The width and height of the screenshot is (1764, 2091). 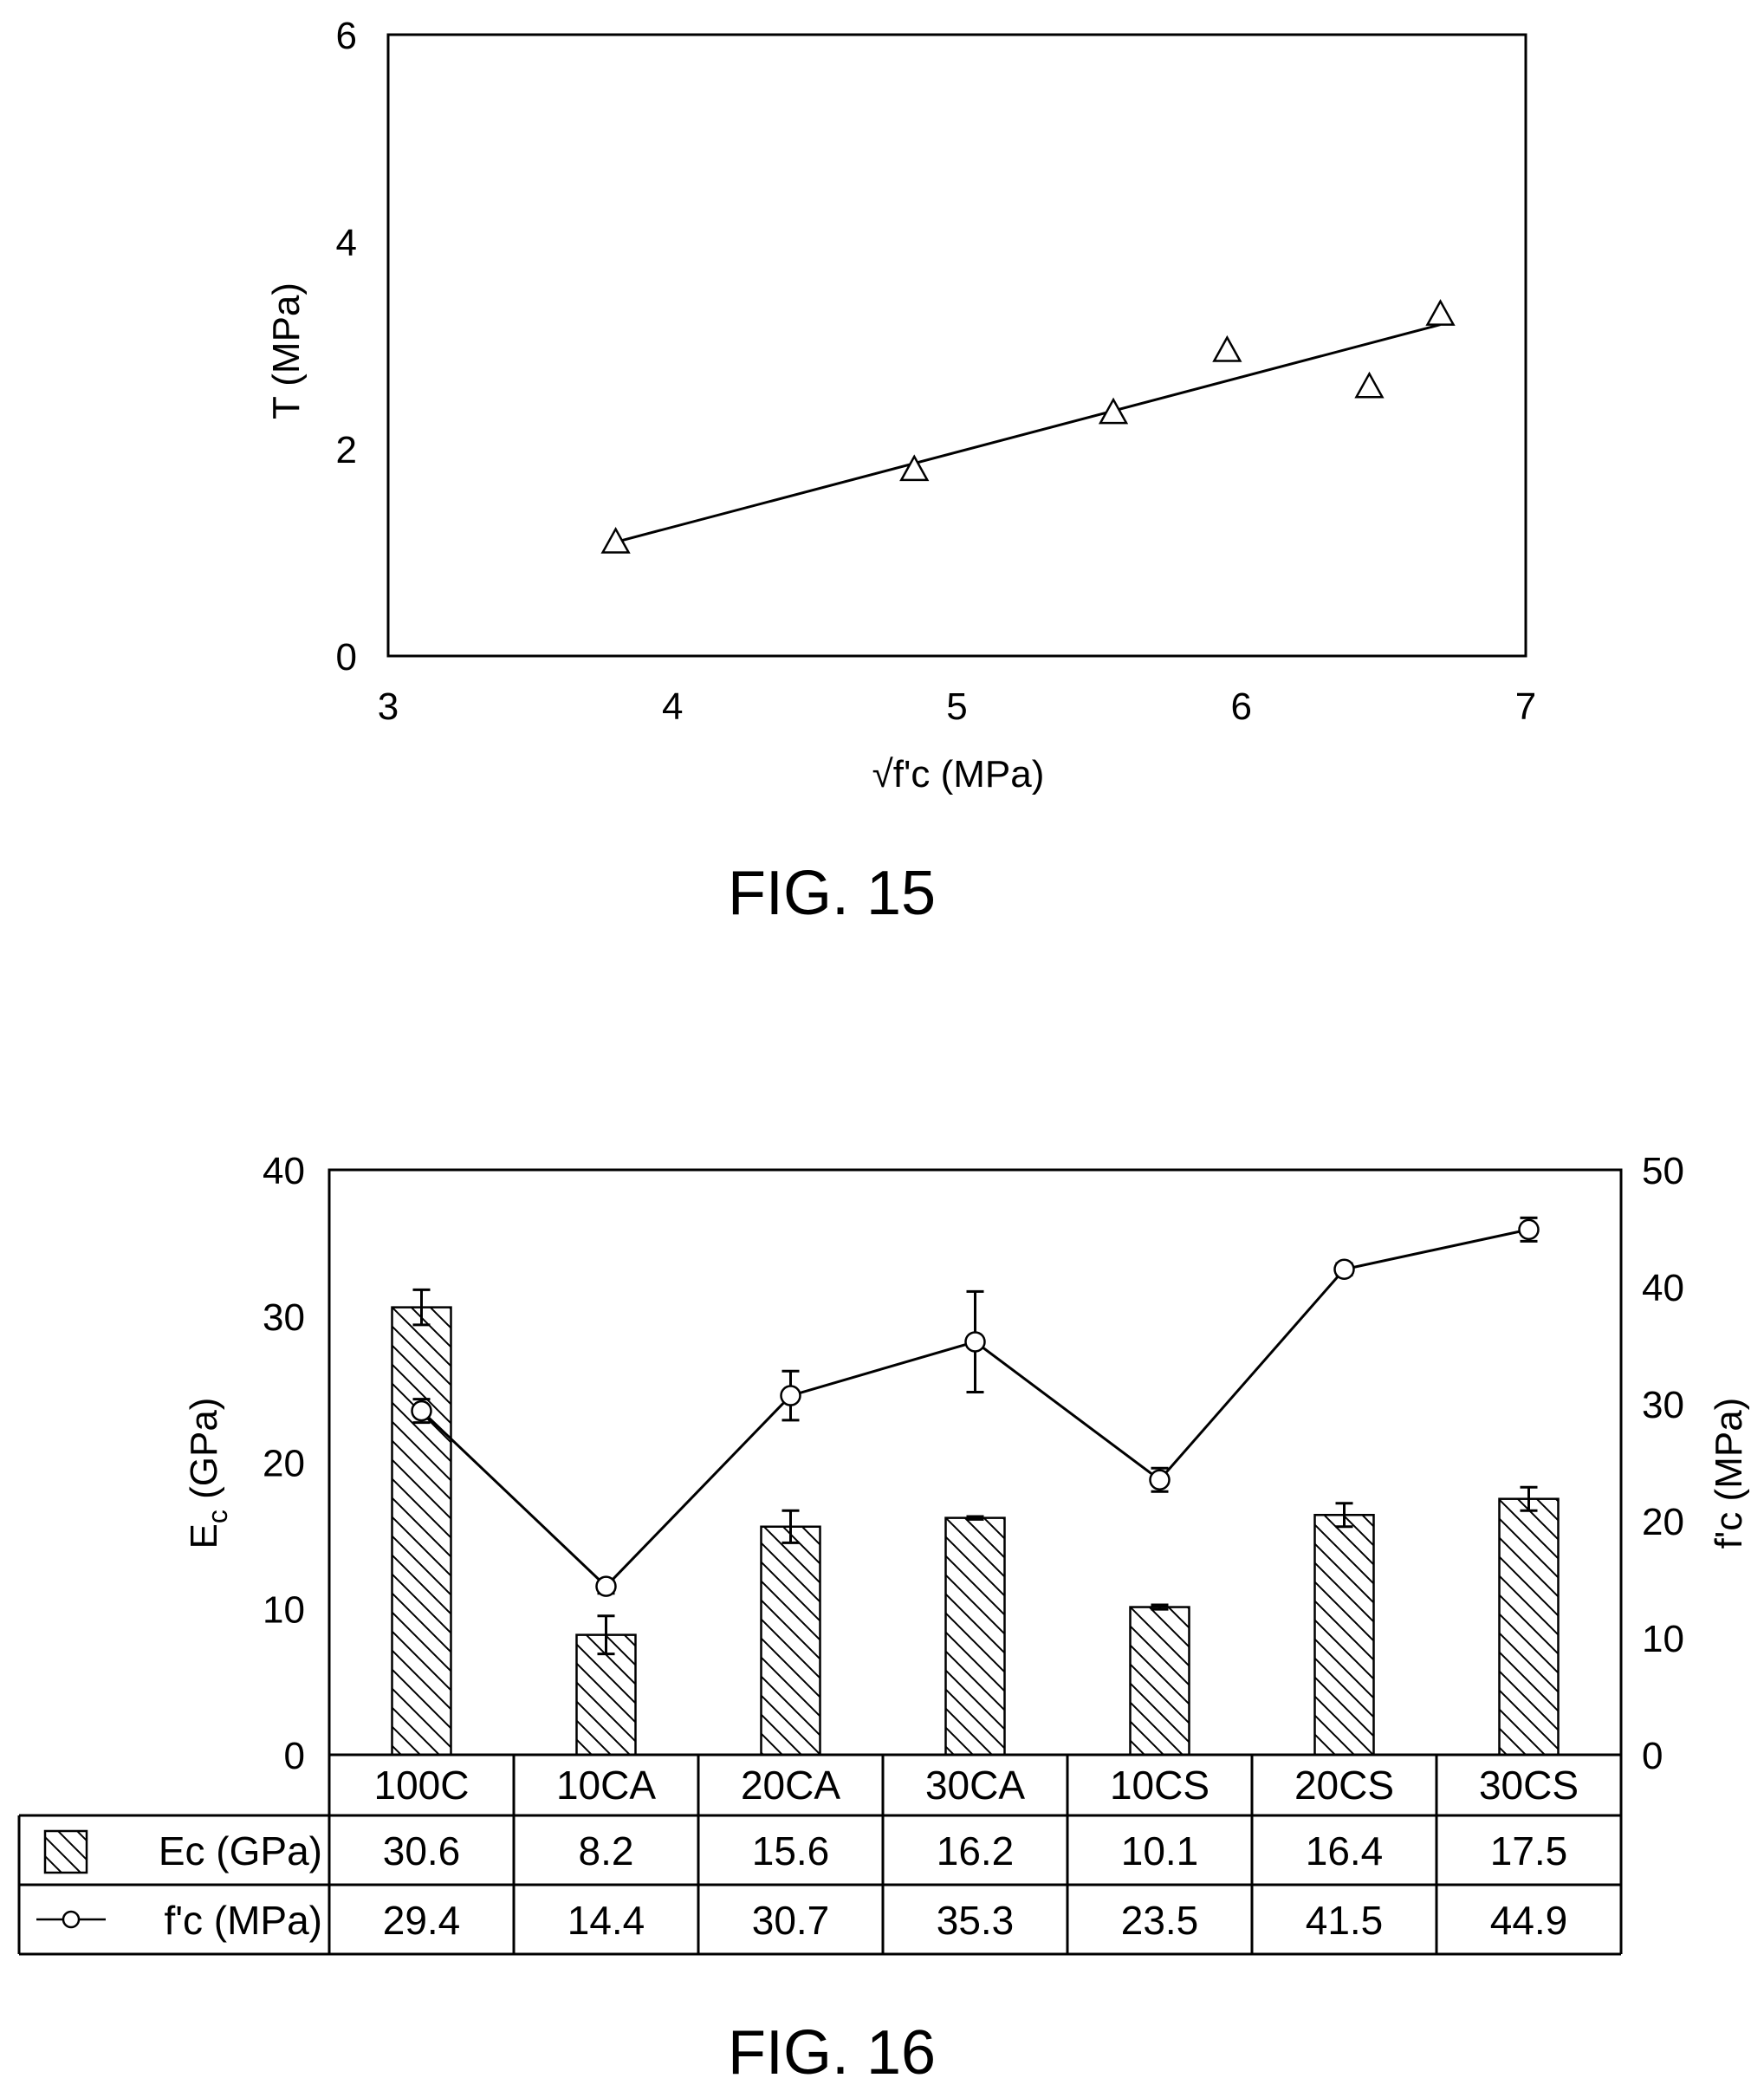 What do you see at coordinates (1525, 707) in the screenshot?
I see `fig15-x-tick-label: 7` at bounding box center [1525, 707].